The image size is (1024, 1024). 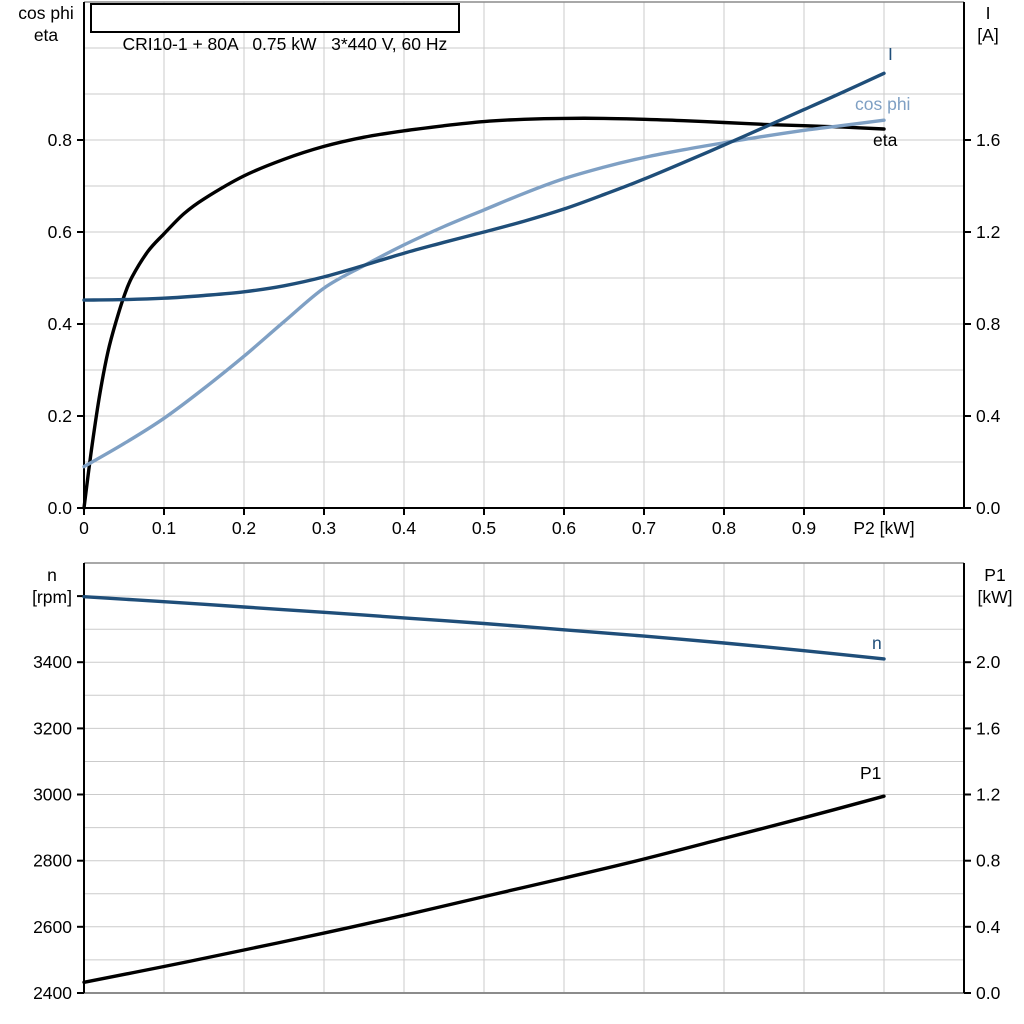 I want to click on left-tick-label: 0.0, so click(x=60, y=508).